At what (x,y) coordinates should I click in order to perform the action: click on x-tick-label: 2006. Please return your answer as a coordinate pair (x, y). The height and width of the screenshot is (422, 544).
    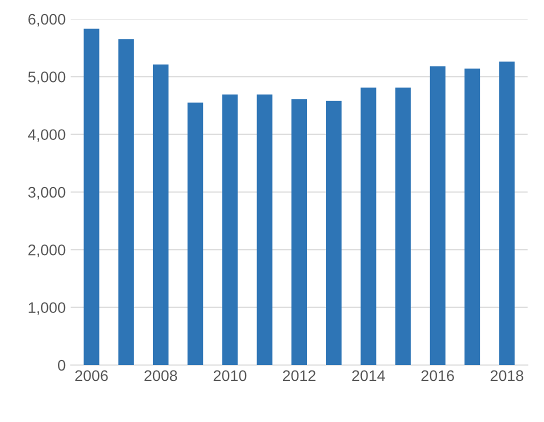
    Looking at the image, I should click on (91, 376).